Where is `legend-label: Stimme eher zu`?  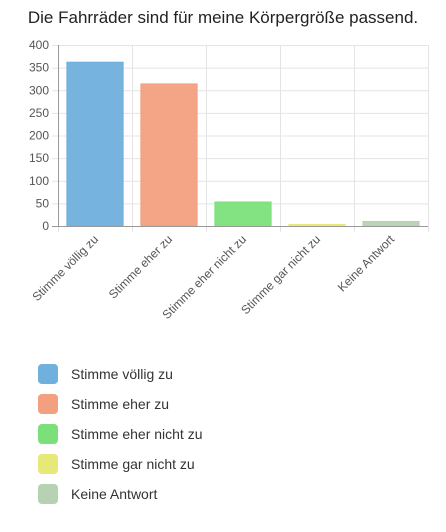
legend-label: Stimme eher zu is located at coordinates (120, 404).